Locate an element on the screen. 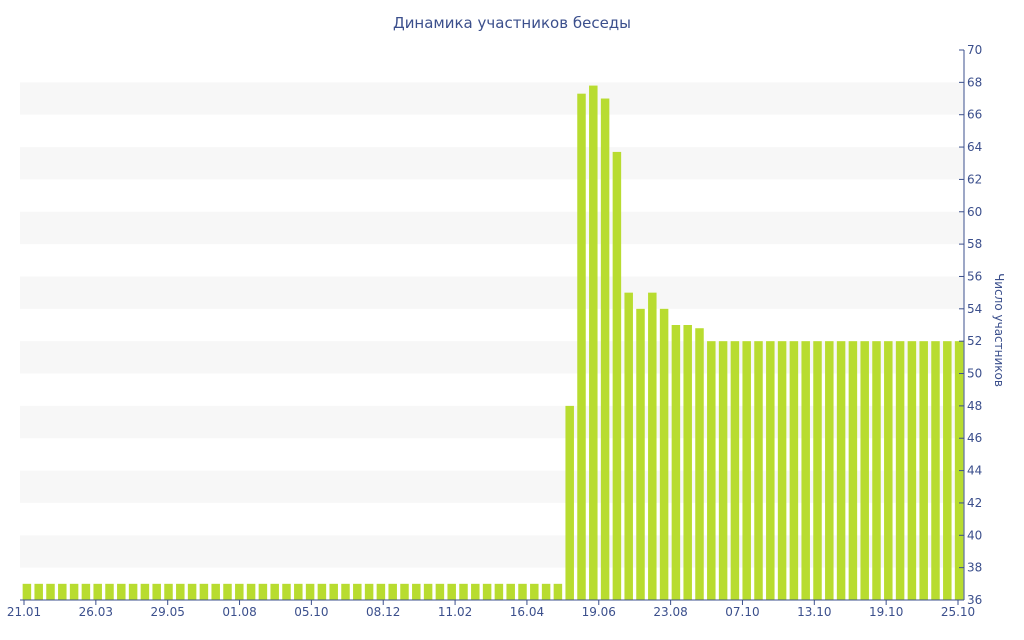 The height and width of the screenshot is (640, 1024). x-tick-label: 19.06 is located at coordinates (599, 612).